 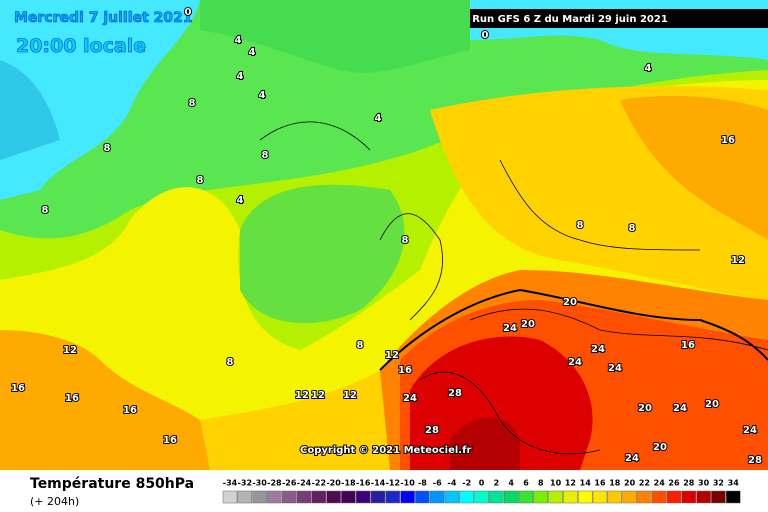 I want to click on lead-time: (+ 204h), so click(x=54, y=501).